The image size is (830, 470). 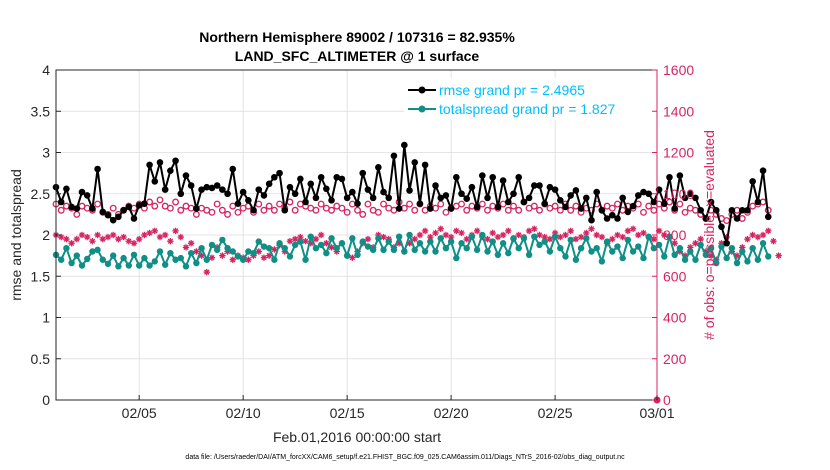 What do you see at coordinates (678, 70) in the screenshot?
I see `y2-tick-label: 1600` at bounding box center [678, 70].